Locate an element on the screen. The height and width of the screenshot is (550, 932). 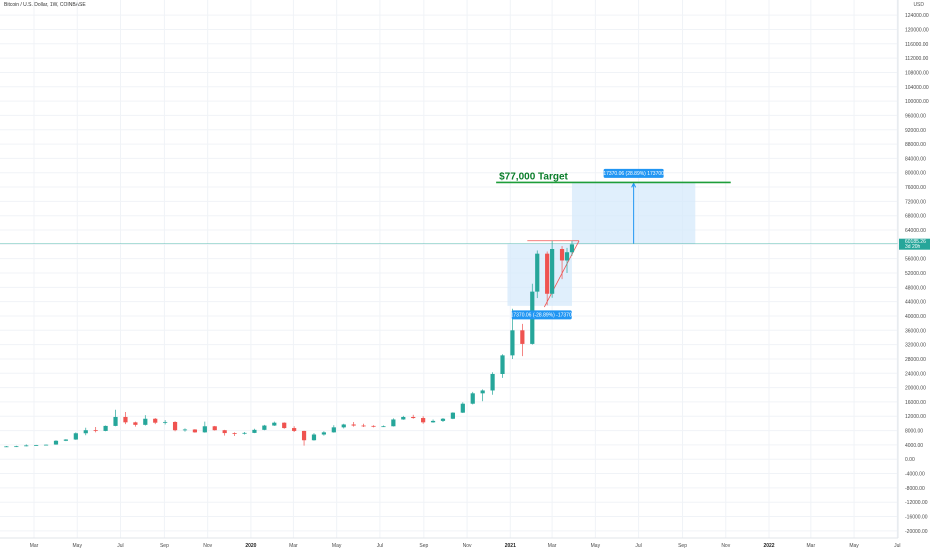
projection-measure-badge-bg is located at coordinates (633, 173).